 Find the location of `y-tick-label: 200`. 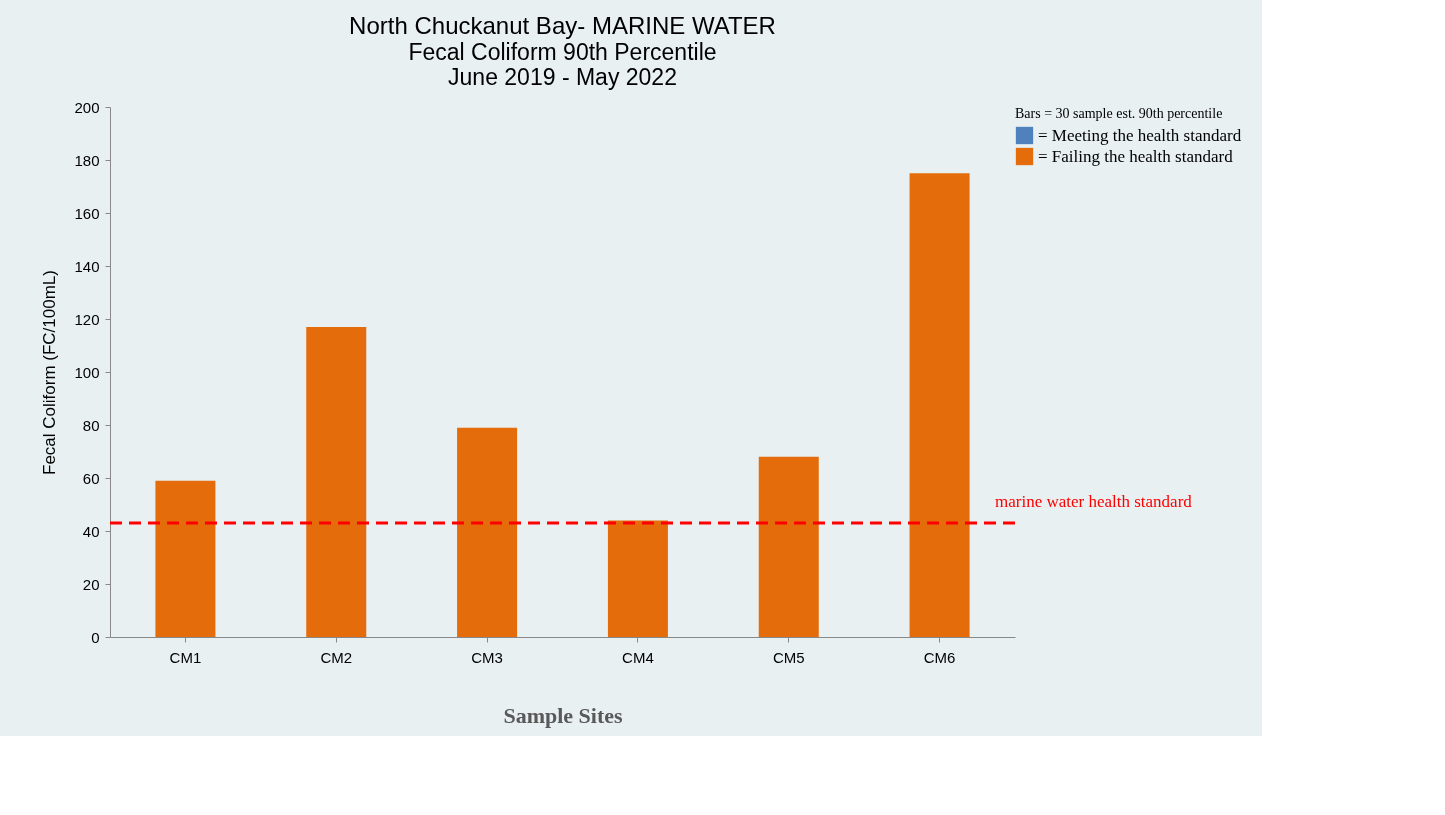

y-tick-label: 200 is located at coordinates (87, 107).